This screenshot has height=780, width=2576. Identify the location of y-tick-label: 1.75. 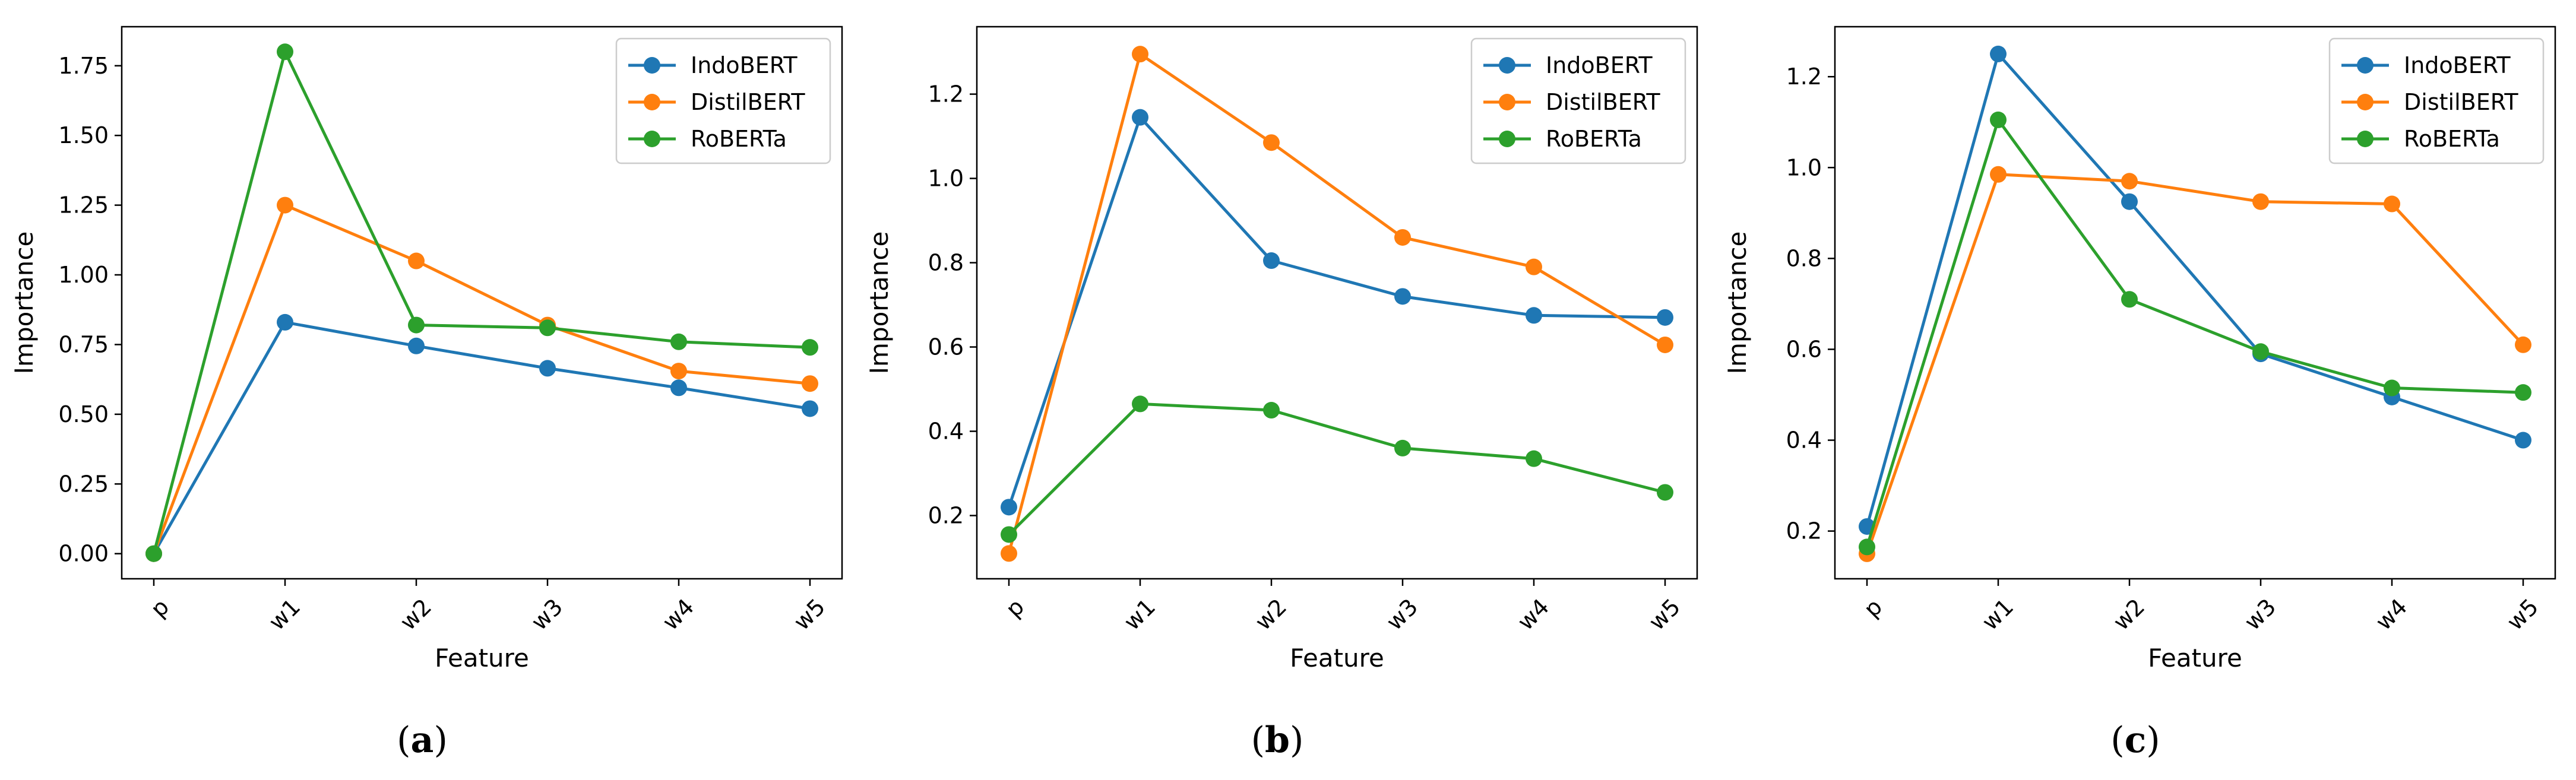
(83, 66).